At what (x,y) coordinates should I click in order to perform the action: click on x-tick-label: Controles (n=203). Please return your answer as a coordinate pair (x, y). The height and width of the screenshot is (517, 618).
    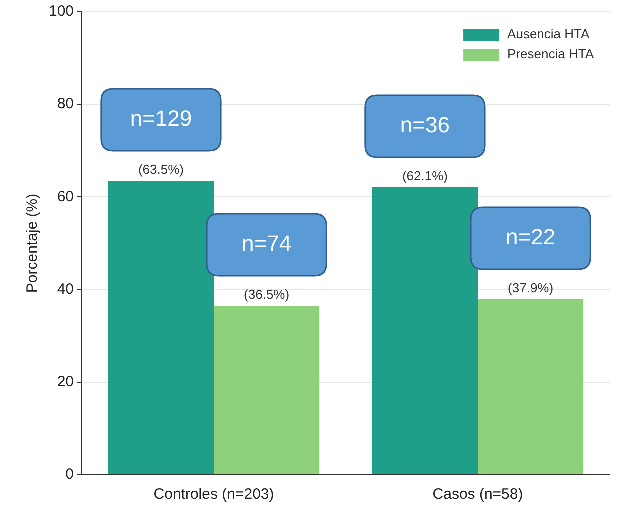
    Looking at the image, I should click on (214, 495).